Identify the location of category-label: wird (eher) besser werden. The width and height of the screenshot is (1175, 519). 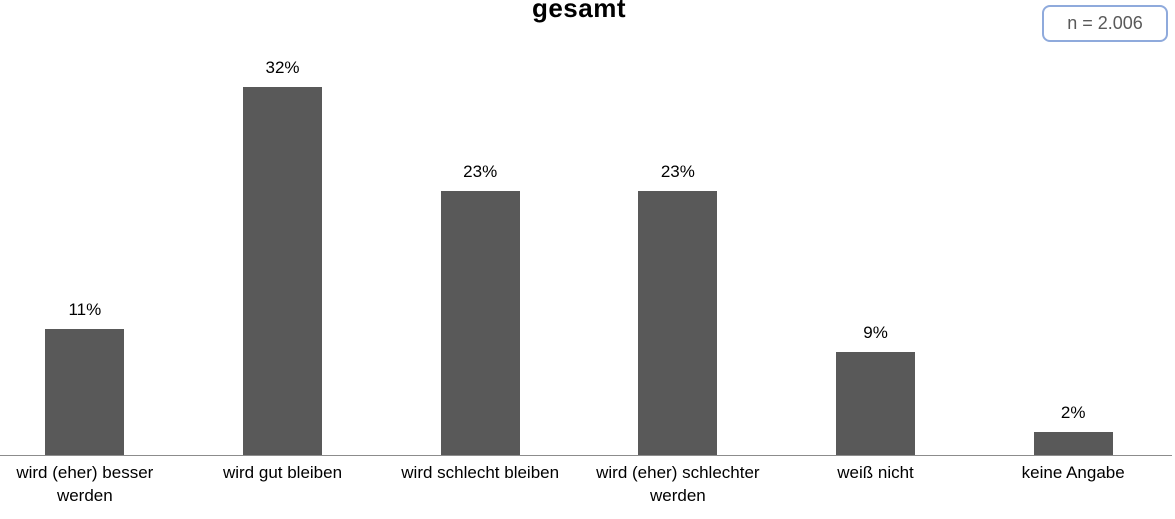
(85, 484).